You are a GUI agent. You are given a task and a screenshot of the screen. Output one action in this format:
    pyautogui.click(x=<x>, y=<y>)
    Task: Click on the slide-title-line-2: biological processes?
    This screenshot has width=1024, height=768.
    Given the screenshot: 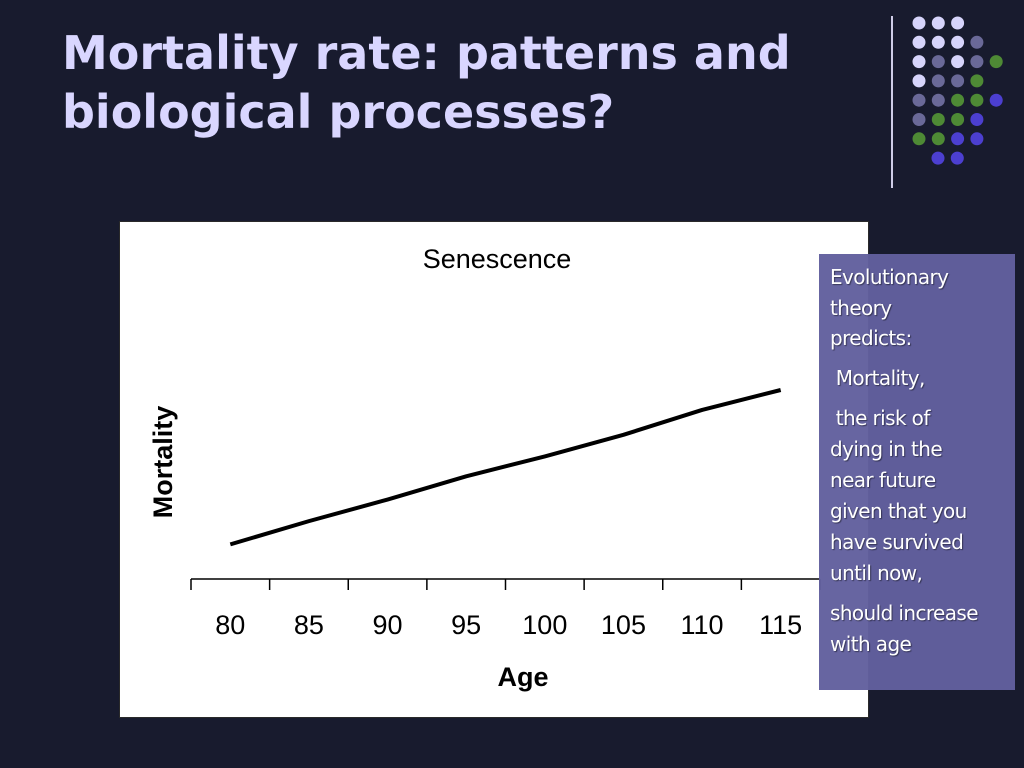 What is the action you would take?
    pyautogui.click(x=338, y=112)
    